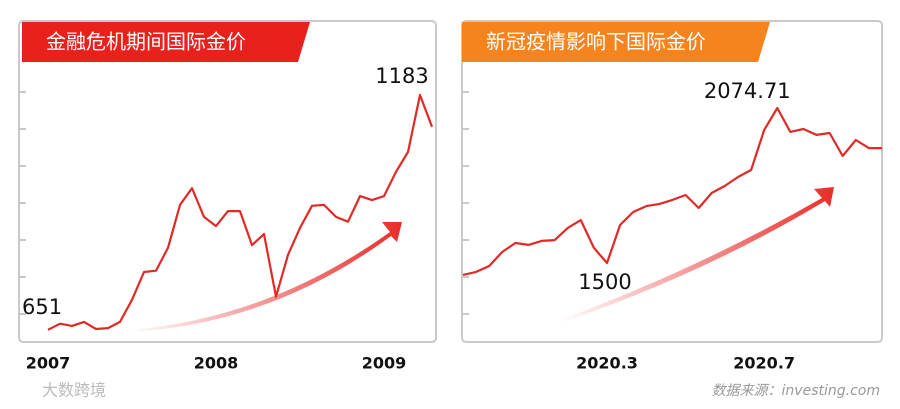 This screenshot has width=900, height=409. Describe the element at coordinates (596, 42) in the screenshot. I see `chart-title: 新冠疫情影响下国际金价` at that location.